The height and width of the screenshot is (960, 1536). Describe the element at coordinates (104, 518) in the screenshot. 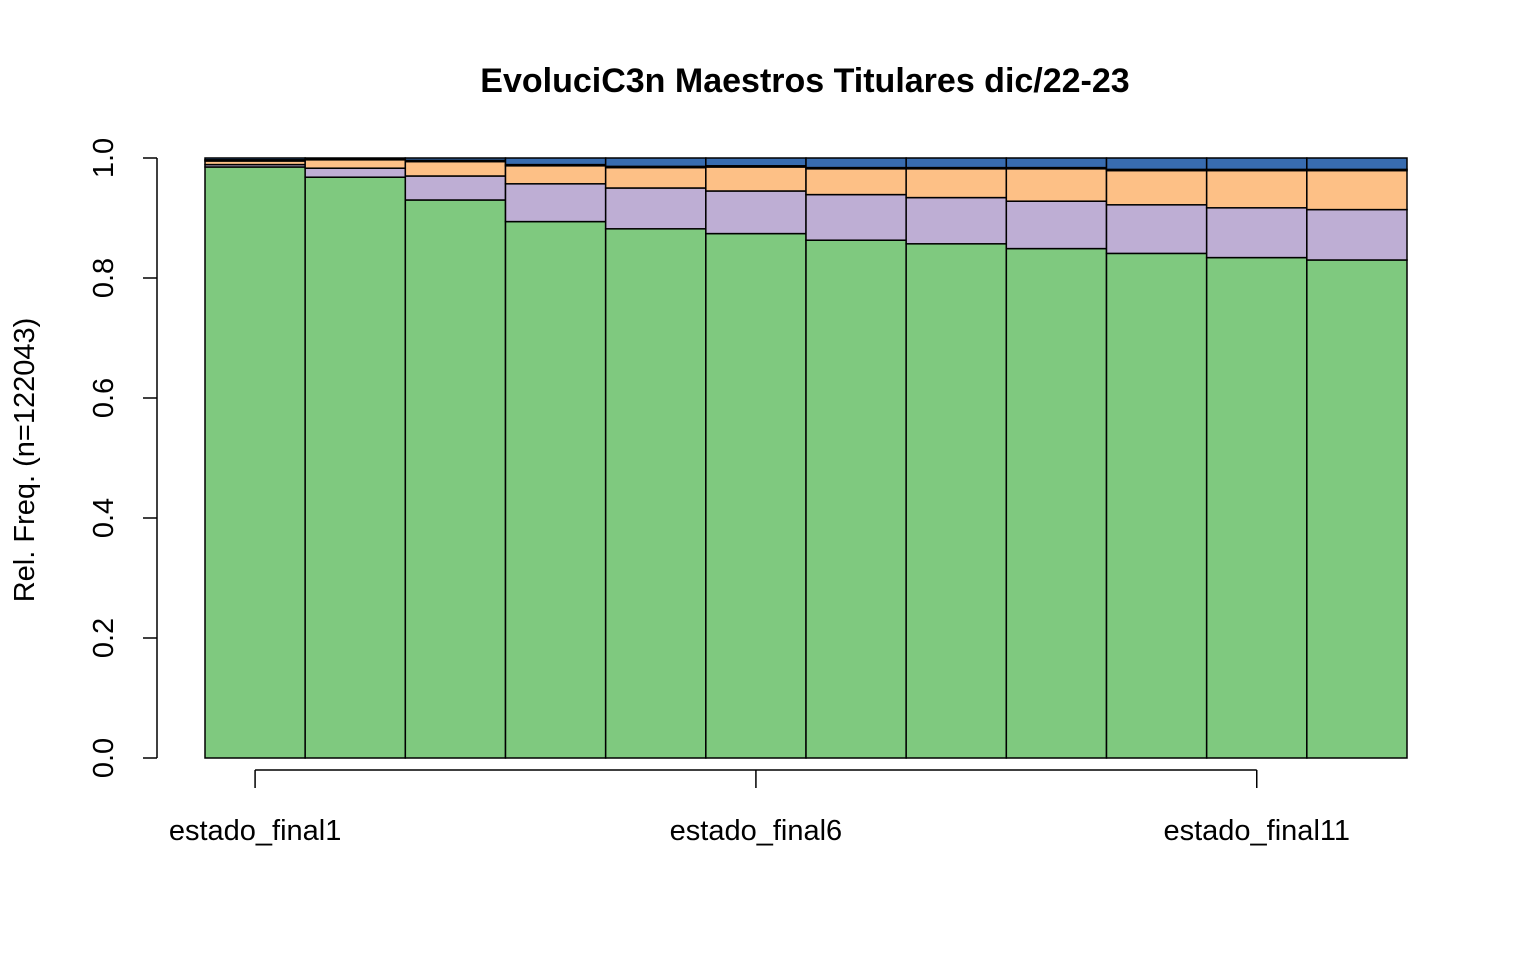

I see `y-tick-label-2: 0.4` at that location.